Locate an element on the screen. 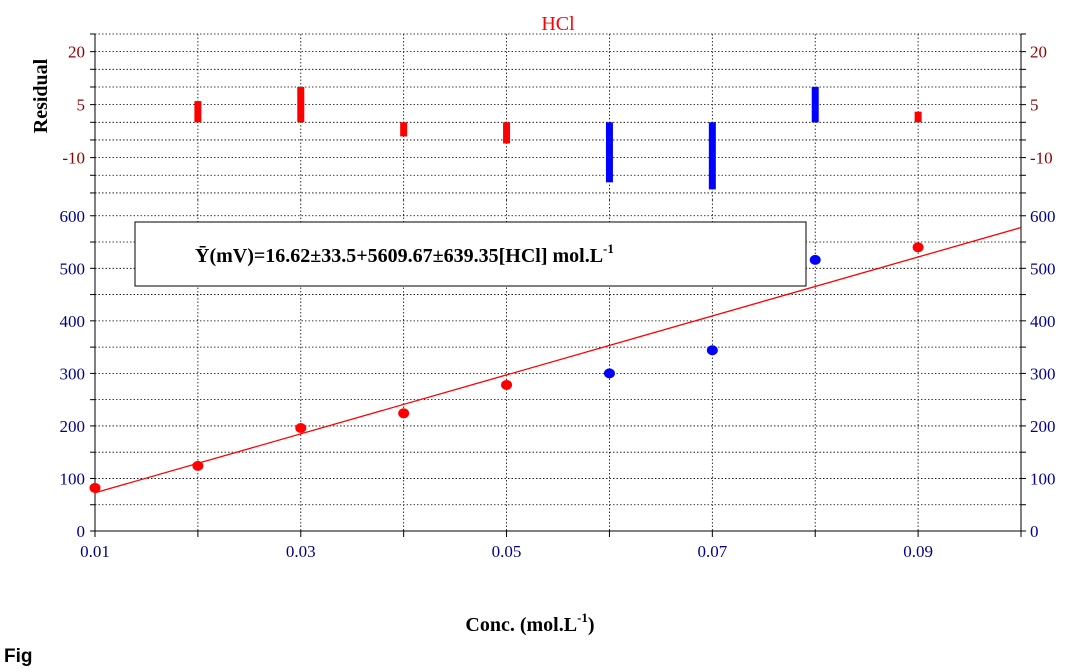 The width and height of the screenshot is (1067, 672). main-tick-label-left: 500 is located at coordinates (73, 268).